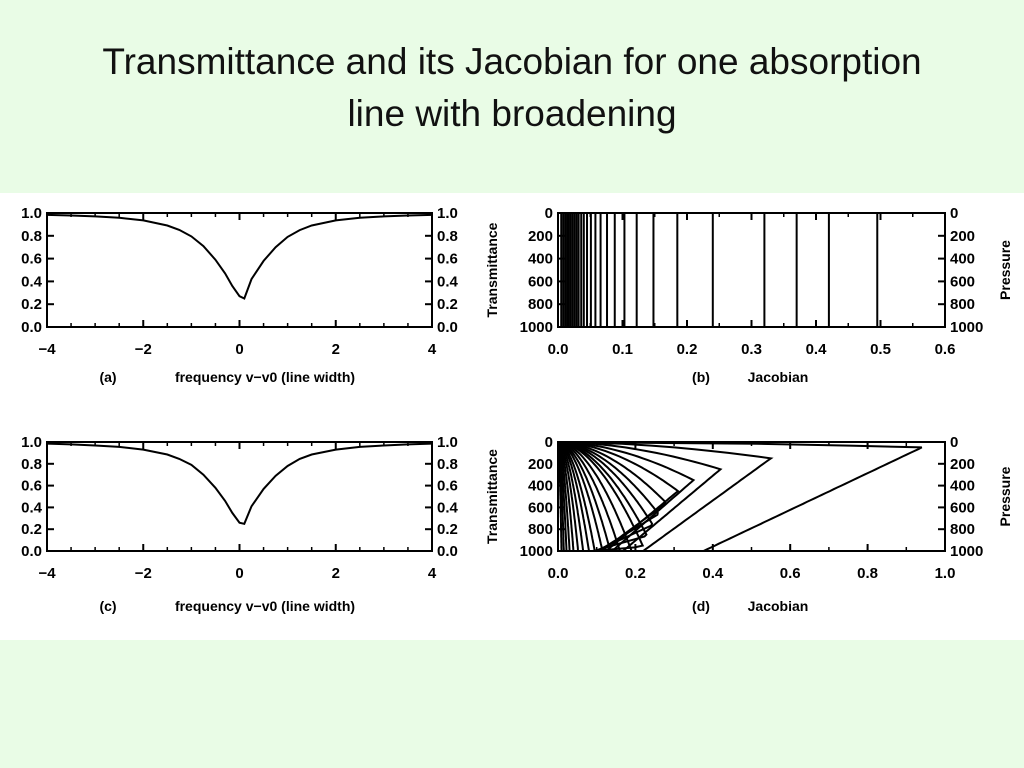  Describe the element at coordinates (336, 573) in the screenshot. I see `x-tick-label: 2` at that location.